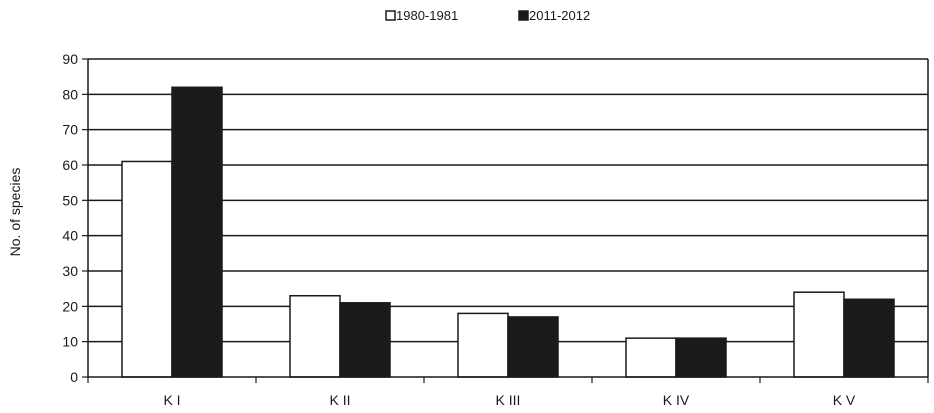 The width and height of the screenshot is (934, 413). I want to click on x-tick-label: K IV, so click(676, 400).